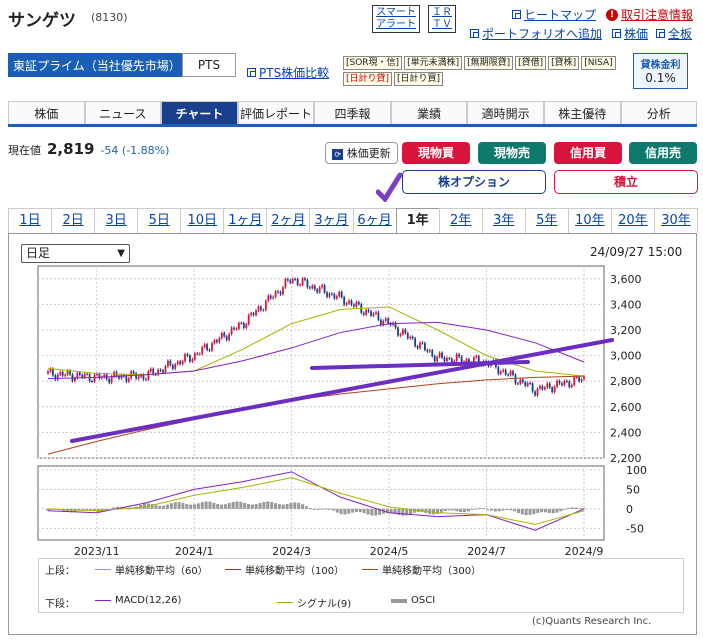  Describe the element at coordinates (626, 182) in the screenshot. I see `tsumitate-button: 積立` at that location.